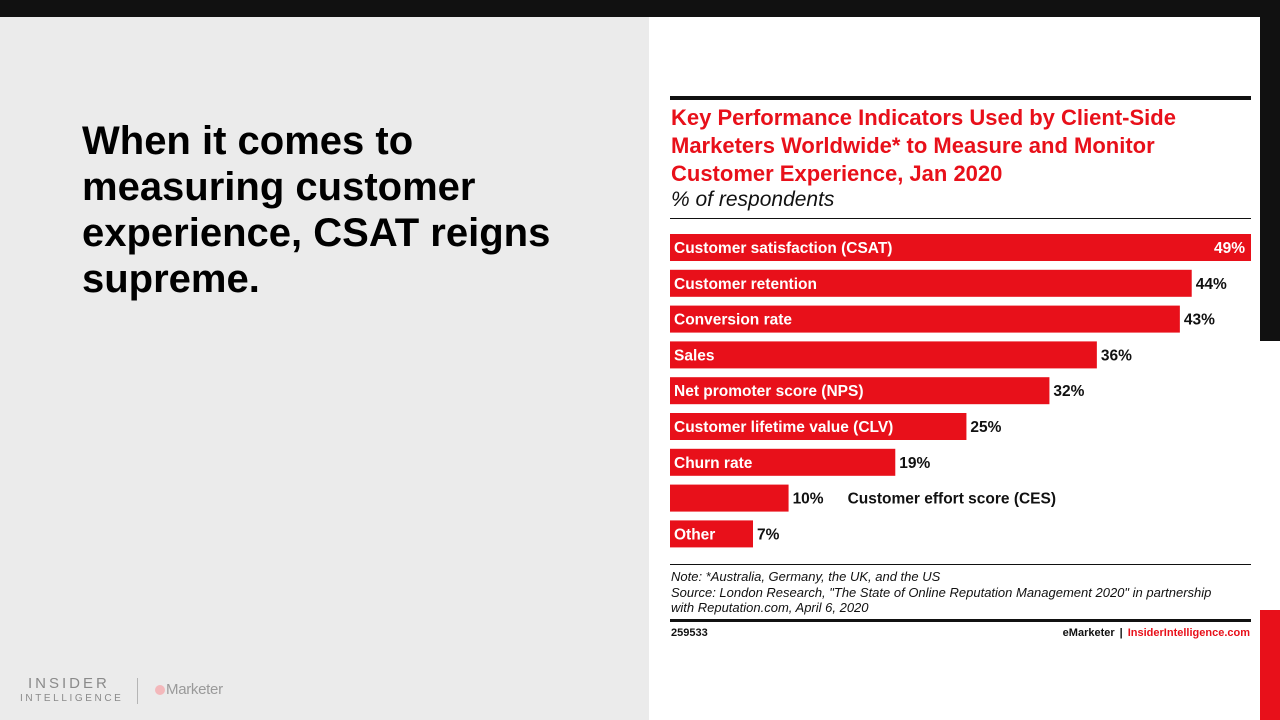 The image size is (1280, 720). Describe the element at coordinates (768, 391) in the screenshot. I see `category-label-4: Net promoter score (NPS)` at that location.